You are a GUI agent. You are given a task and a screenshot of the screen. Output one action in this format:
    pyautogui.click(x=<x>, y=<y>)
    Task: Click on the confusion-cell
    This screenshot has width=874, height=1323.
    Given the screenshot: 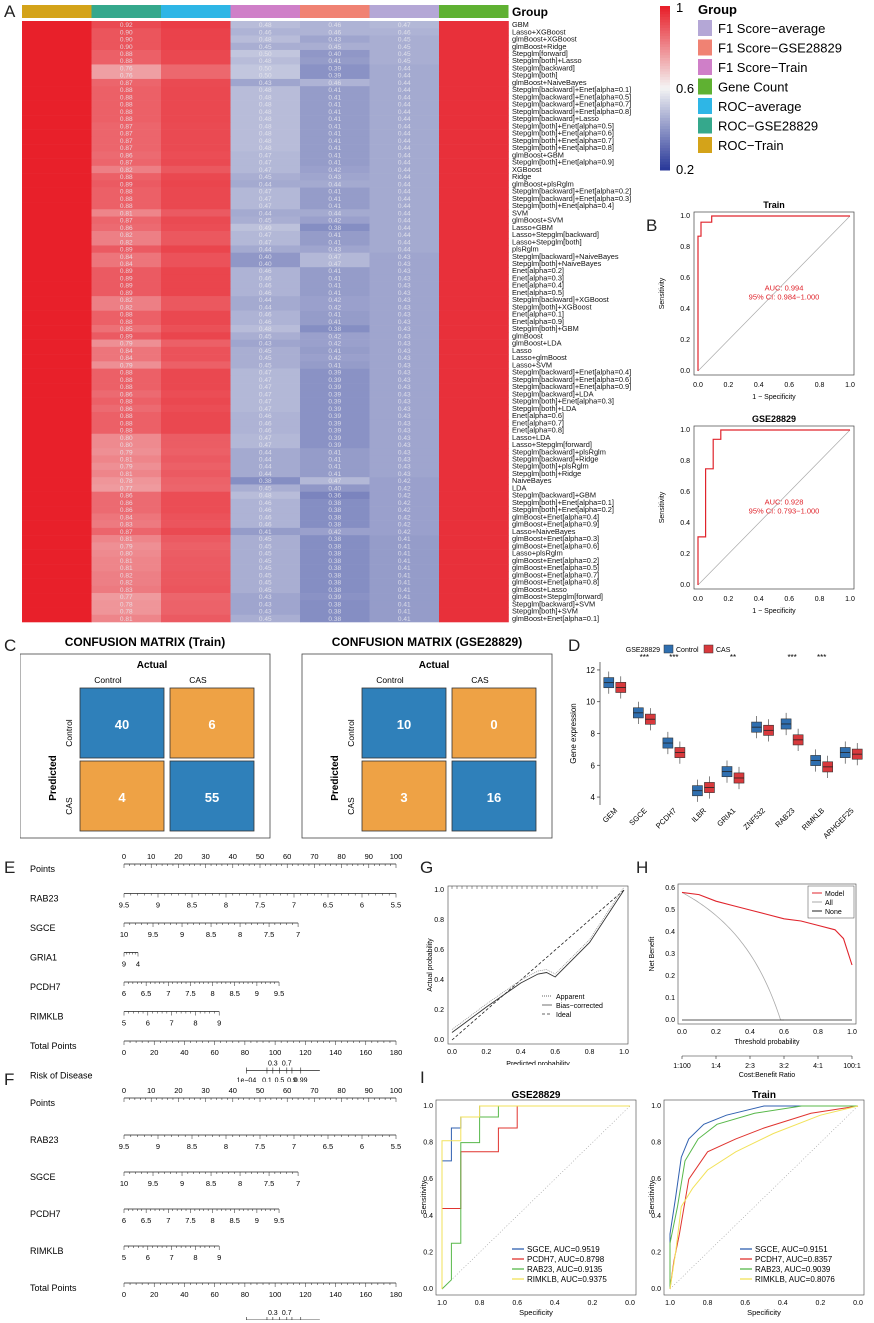 What is the action you would take?
    pyautogui.click(x=404, y=796)
    